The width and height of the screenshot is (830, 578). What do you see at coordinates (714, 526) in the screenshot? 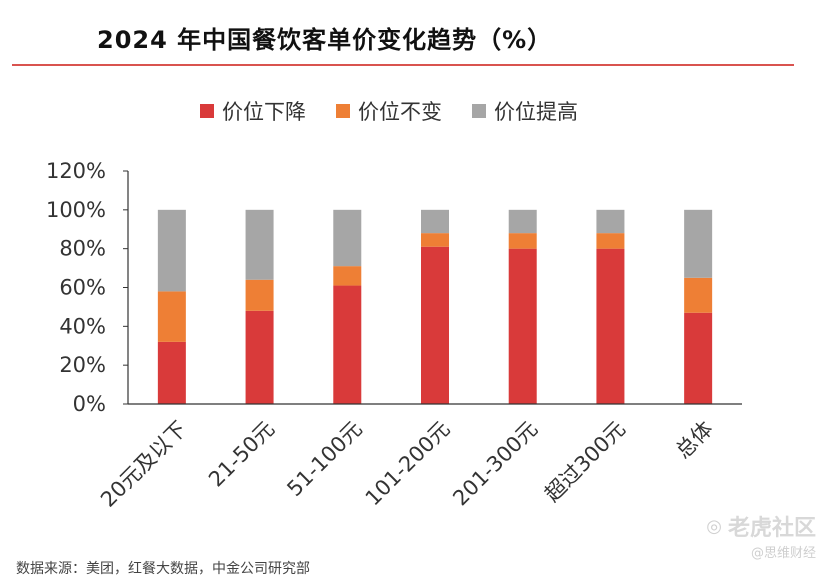
I see `tiger-logo-icon: ◎` at bounding box center [714, 526].